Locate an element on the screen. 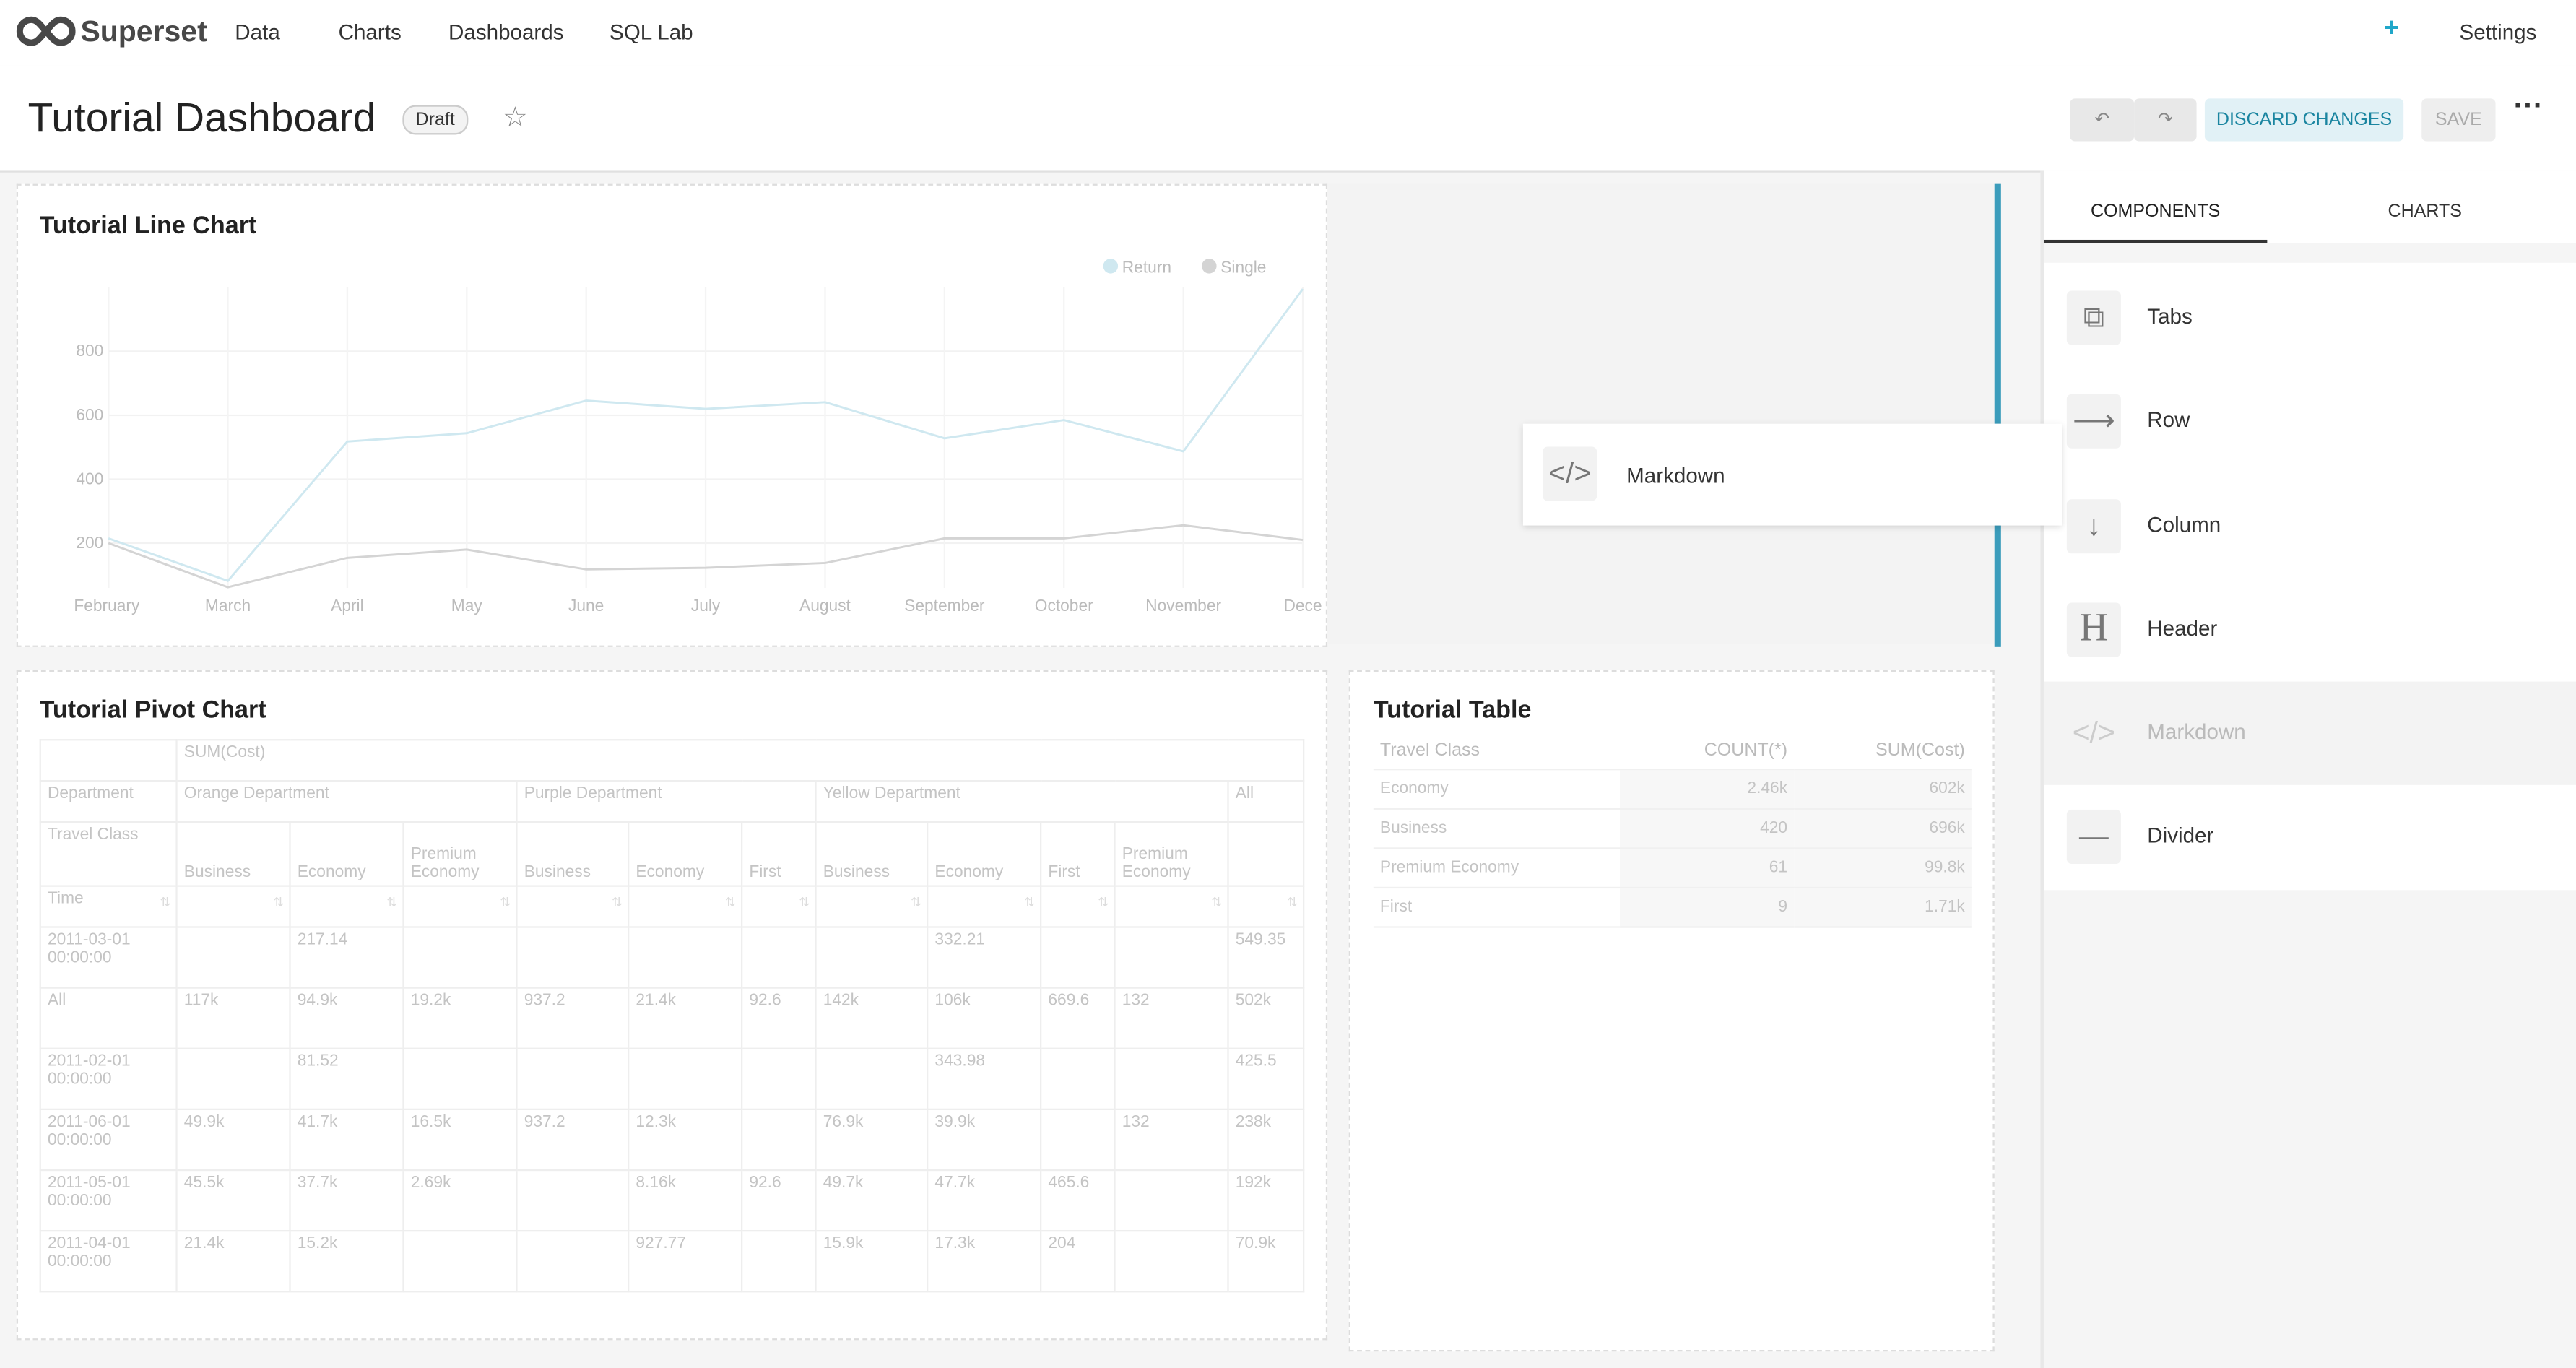 Image resolution: width=2576 pixels, height=1368 pixels. value-cell: 502k is located at coordinates (1266, 1018).